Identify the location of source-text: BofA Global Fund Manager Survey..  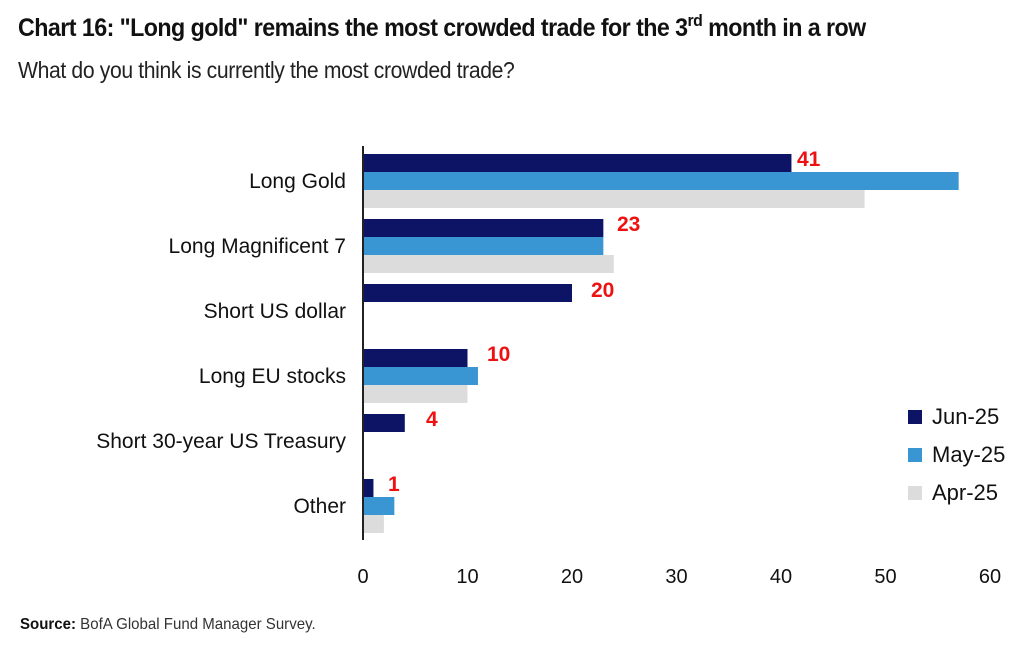
(196, 624).